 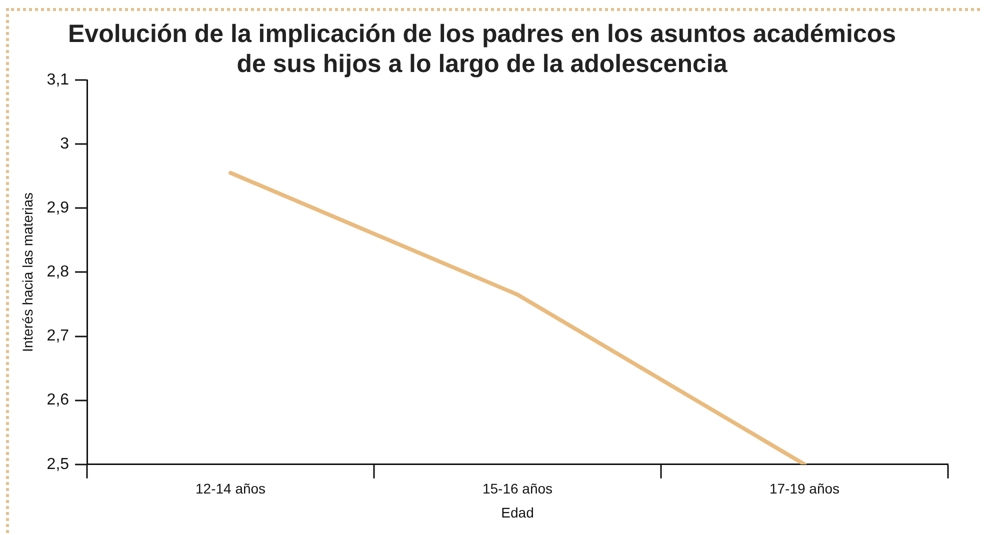 What do you see at coordinates (58, 272) in the screenshot?
I see `y-tick-label: 2,8` at bounding box center [58, 272].